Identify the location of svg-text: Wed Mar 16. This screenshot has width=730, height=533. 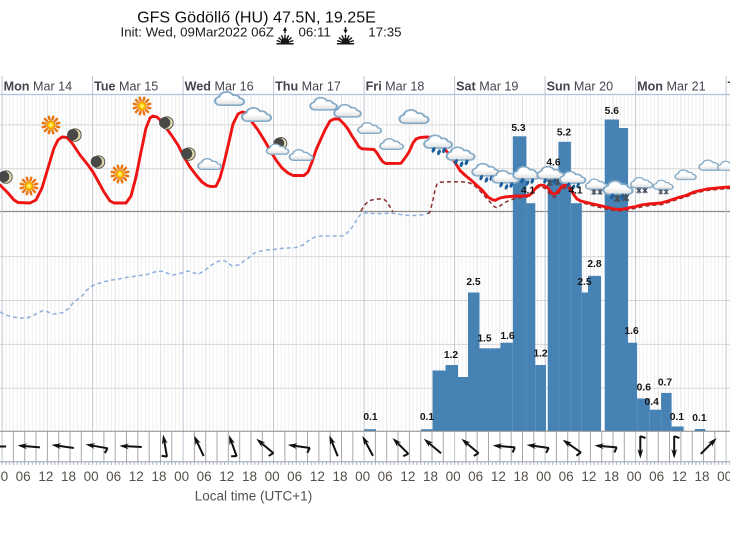
(219, 87).